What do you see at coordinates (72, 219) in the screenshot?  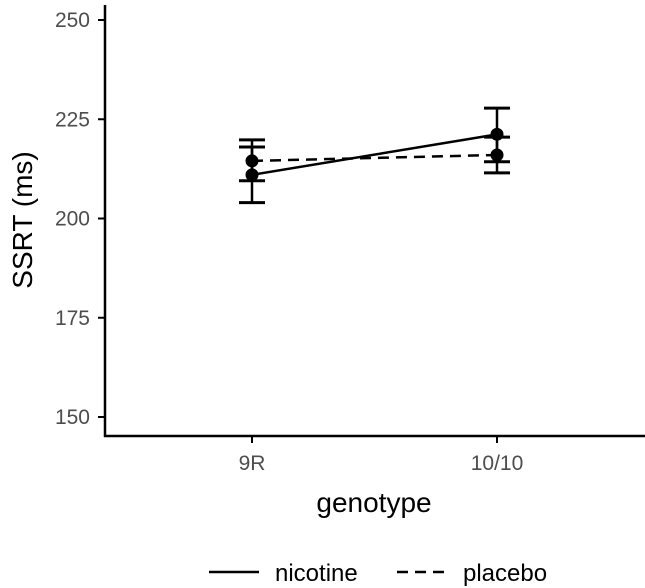 I see `y-tick-label: 200` at bounding box center [72, 219].